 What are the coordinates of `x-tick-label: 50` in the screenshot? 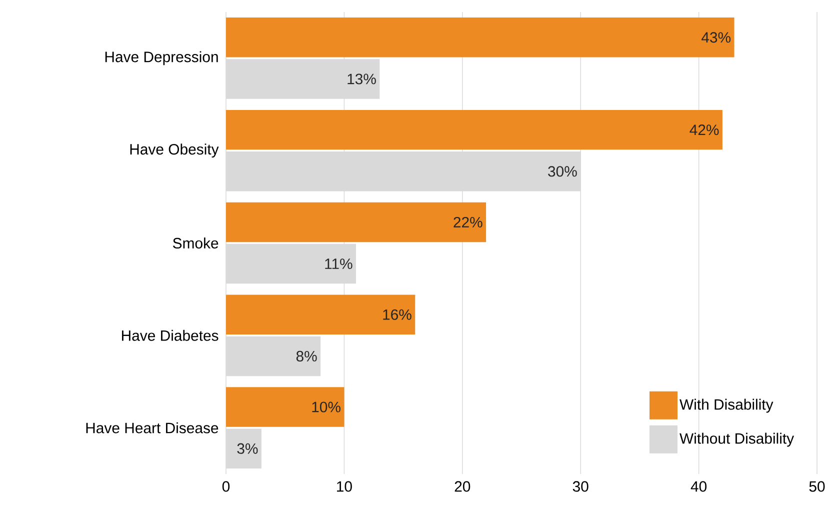 It's located at (817, 486).